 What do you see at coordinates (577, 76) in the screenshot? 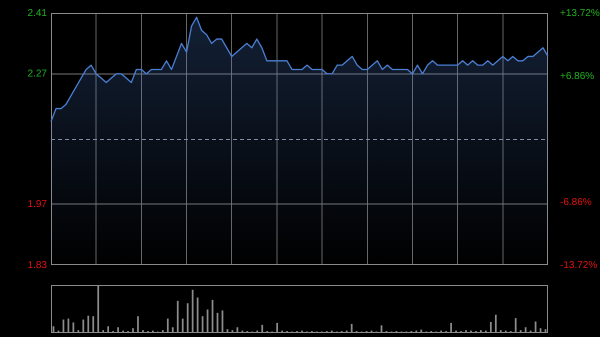
I see `y2-tick-label: +6.86%` at bounding box center [577, 76].